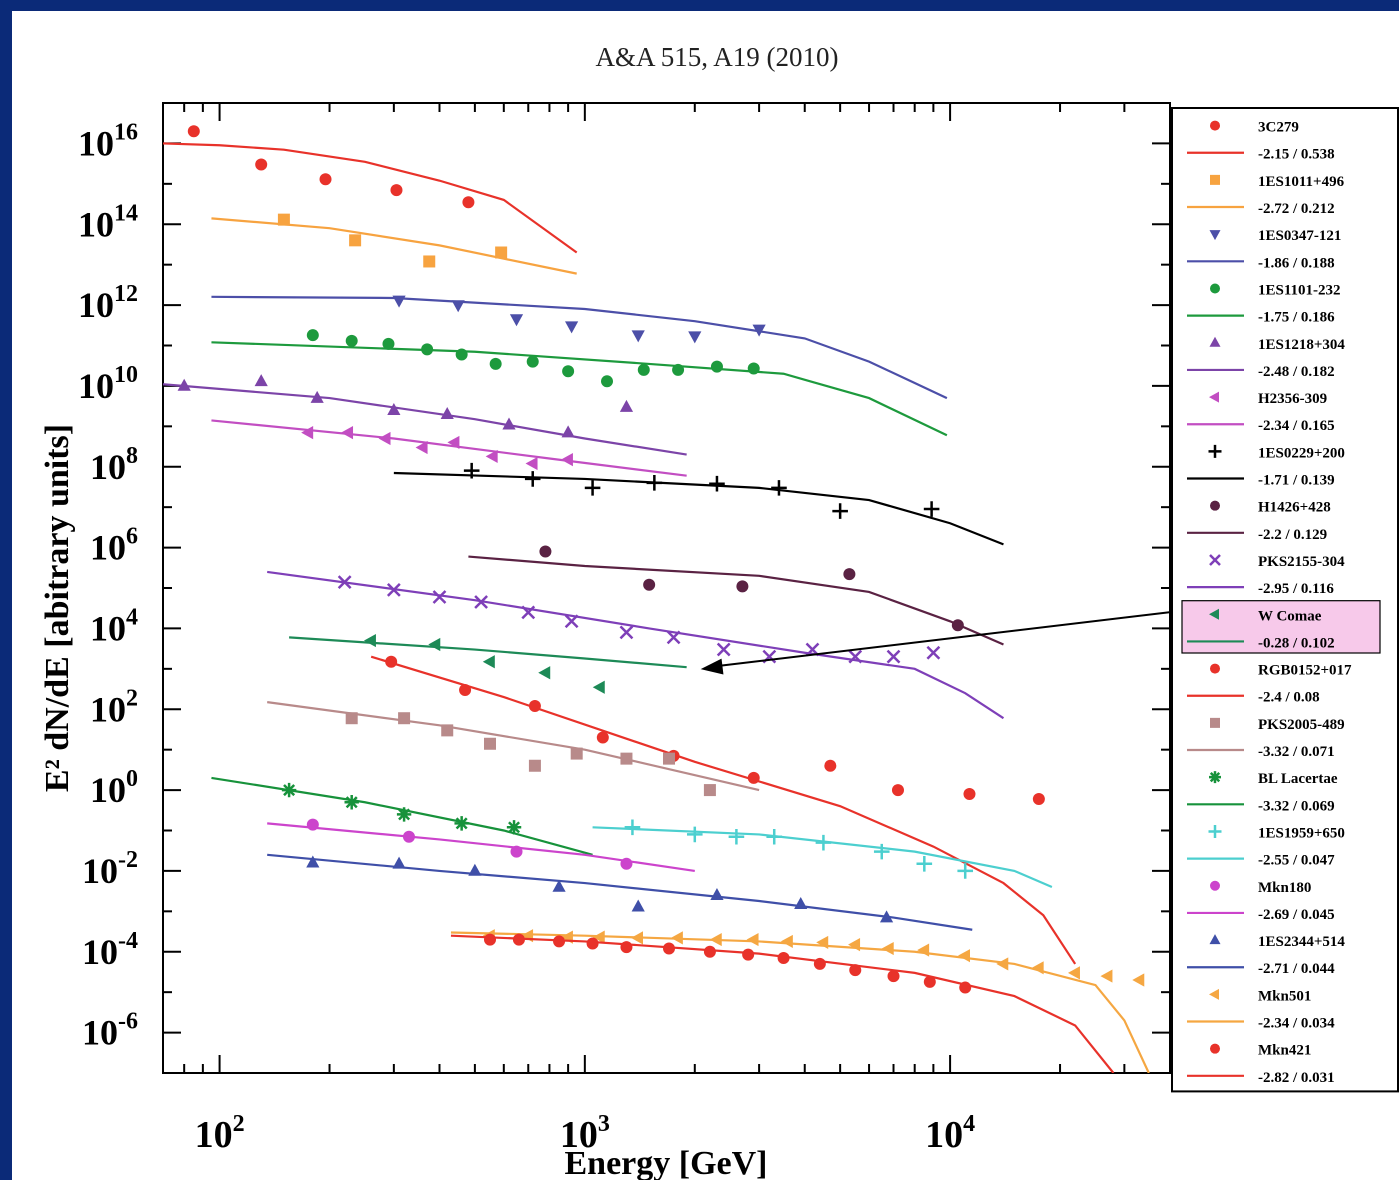 The height and width of the screenshot is (1180, 1399). I want to click on legend-name: 1ES1959+650, so click(1301, 833).